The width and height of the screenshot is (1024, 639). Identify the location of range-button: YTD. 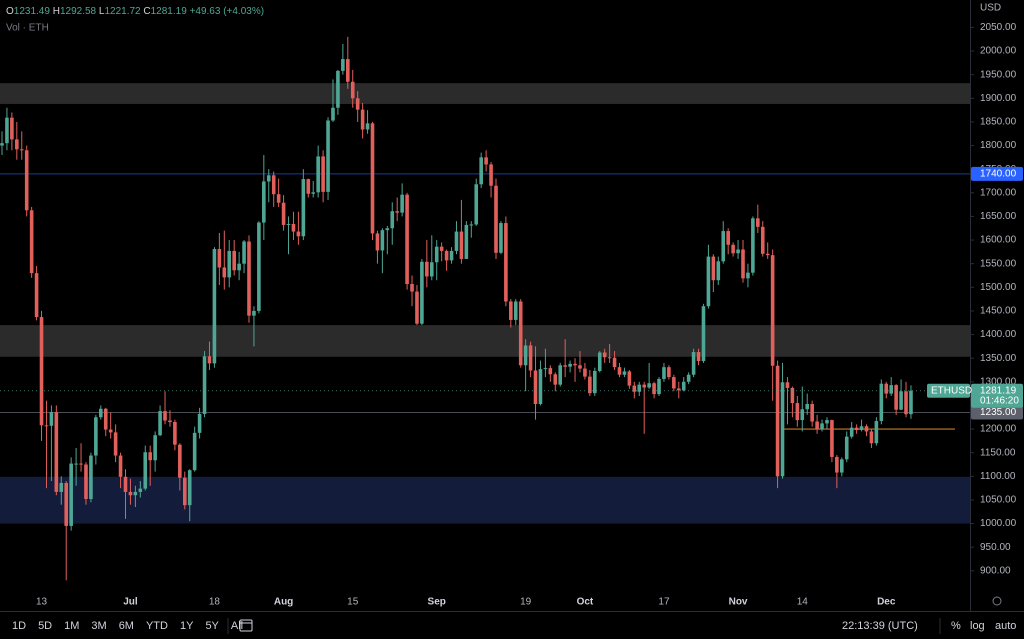
(157, 626).